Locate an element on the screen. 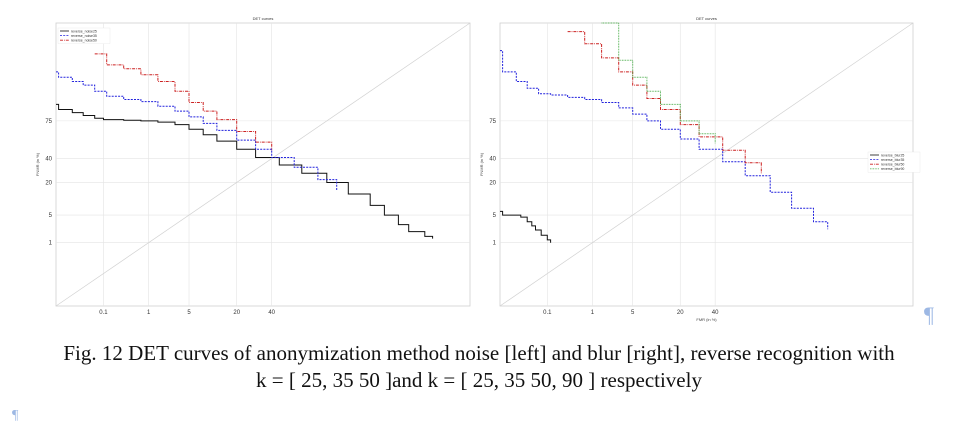 Image resolution: width=958 pixels, height=424 pixels. left-series-reverse_noise35 is located at coordinates (197, 131).